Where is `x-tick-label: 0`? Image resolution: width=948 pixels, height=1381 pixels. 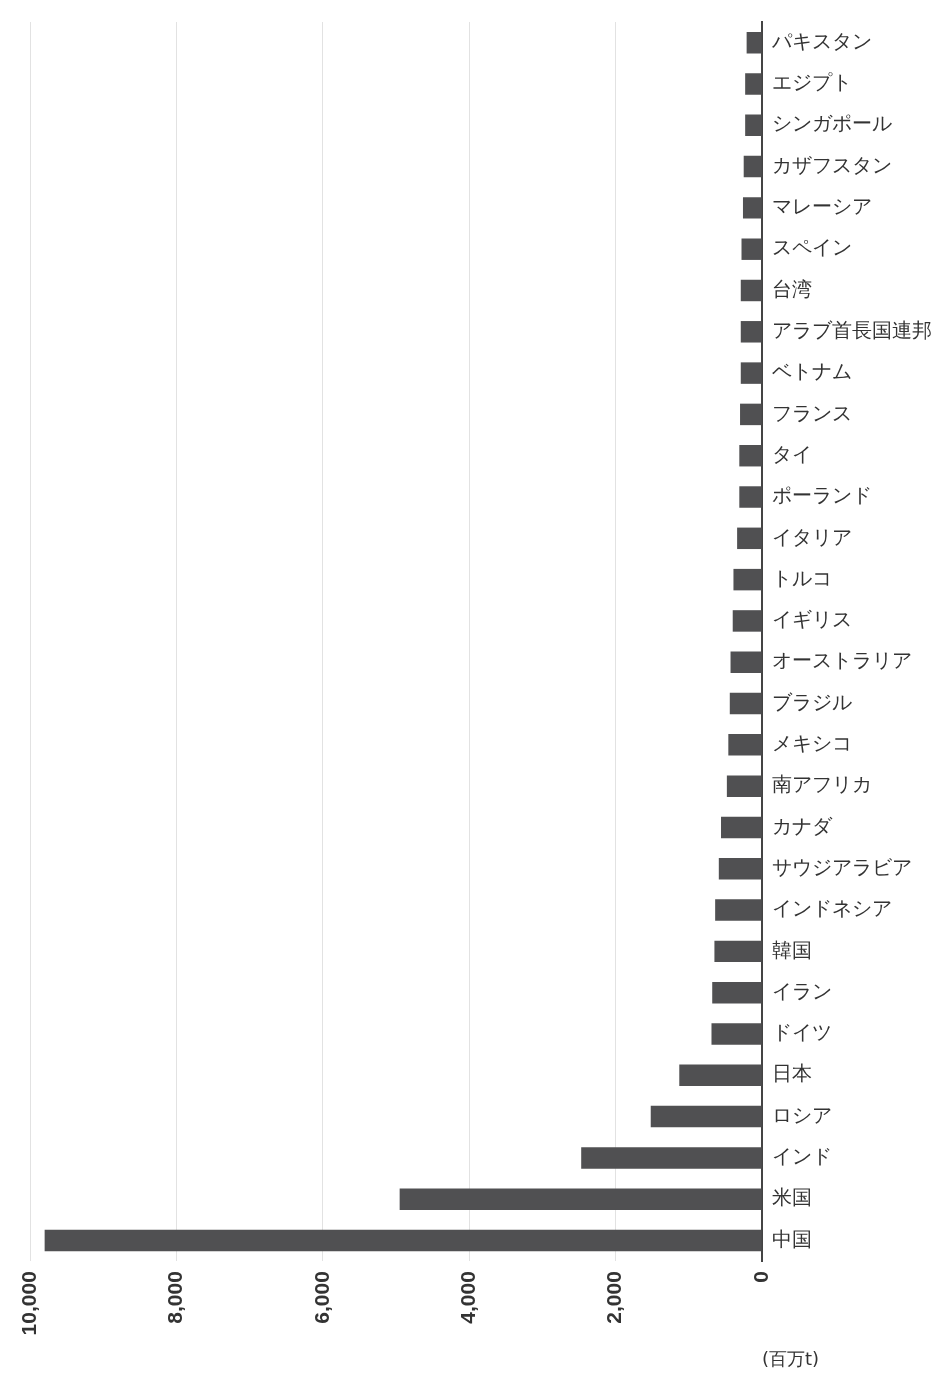 x-tick-label: 0 is located at coordinates (760, 1277).